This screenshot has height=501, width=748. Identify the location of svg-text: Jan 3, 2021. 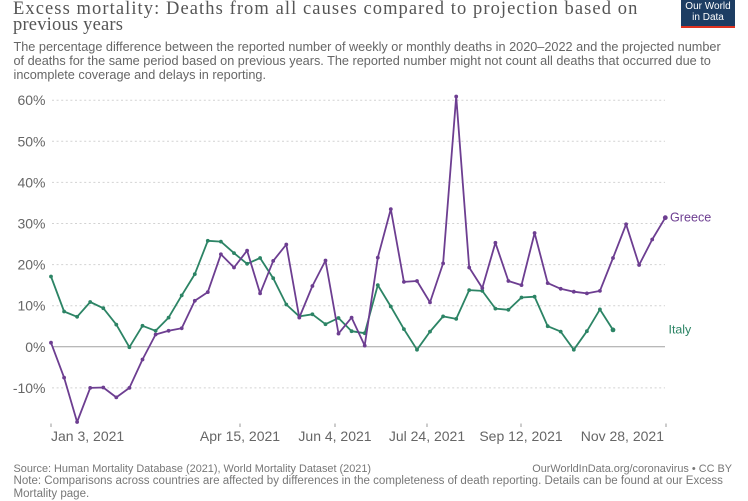
(87, 436).